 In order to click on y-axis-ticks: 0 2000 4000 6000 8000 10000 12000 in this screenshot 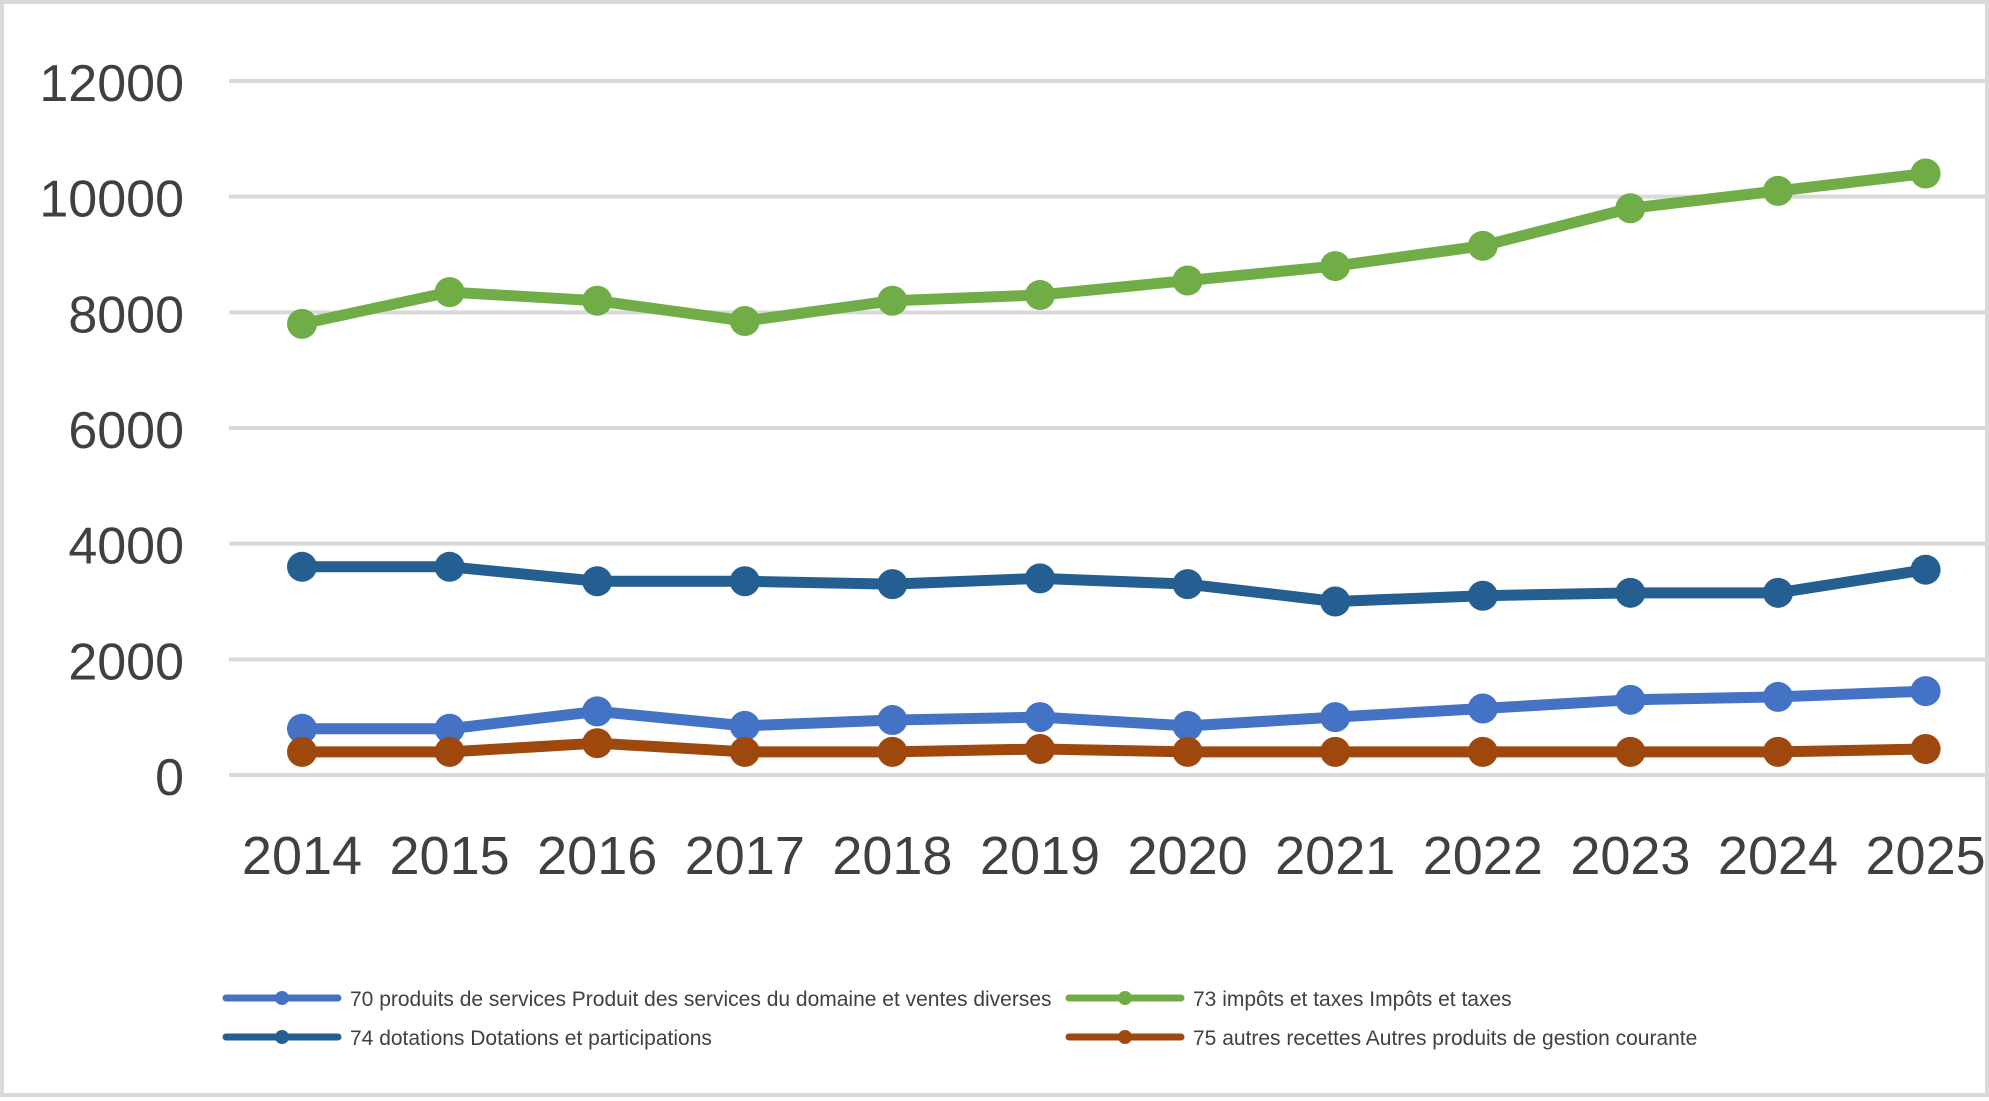, I will do `click(111, 431)`.